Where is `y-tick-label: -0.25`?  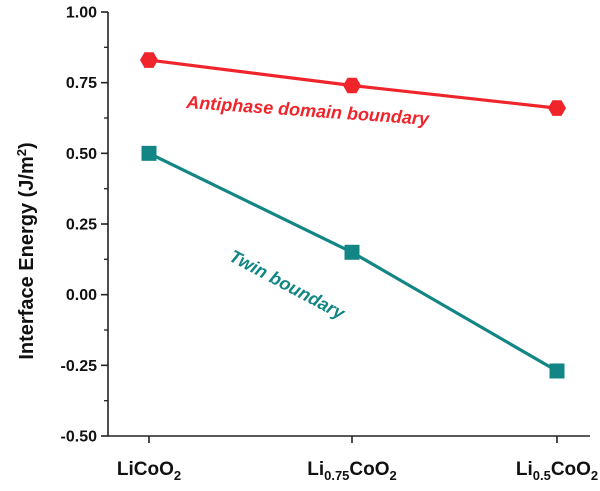
y-tick-label: -0.25 is located at coordinates (79, 366).